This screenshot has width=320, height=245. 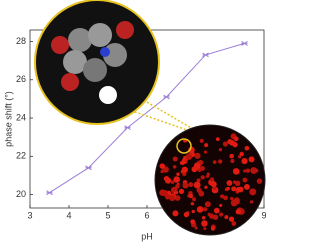 What do you see at coordinates (146, 215) in the screenshot?
I see `x-tick-label: 6` at bounding box center [146, 215].